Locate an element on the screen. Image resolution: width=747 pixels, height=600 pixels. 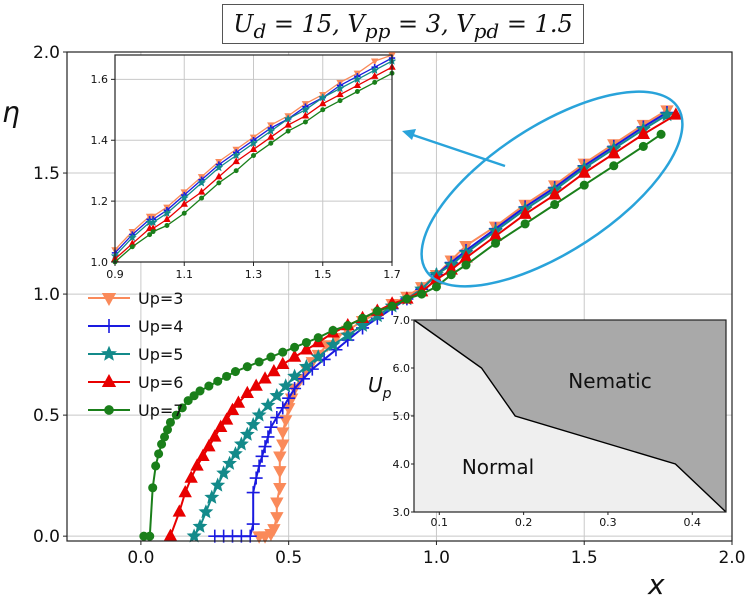
y-tick-label: 1.0 is located at coordinates (100, 262).